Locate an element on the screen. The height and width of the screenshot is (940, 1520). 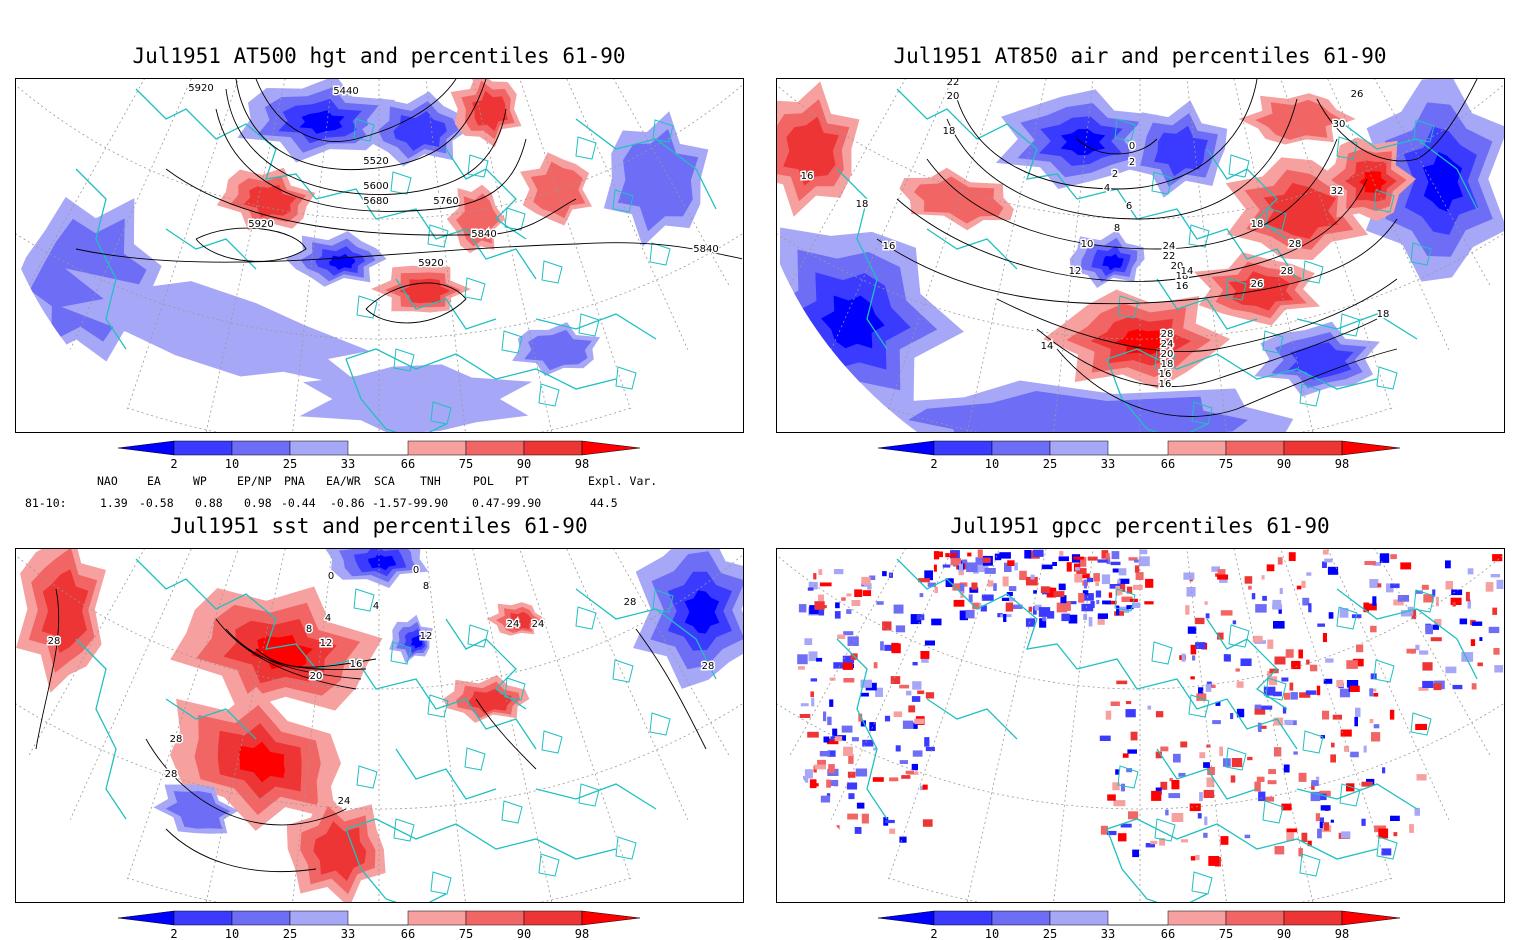
contour-label: 5920 is located at coordinates (430, 263).